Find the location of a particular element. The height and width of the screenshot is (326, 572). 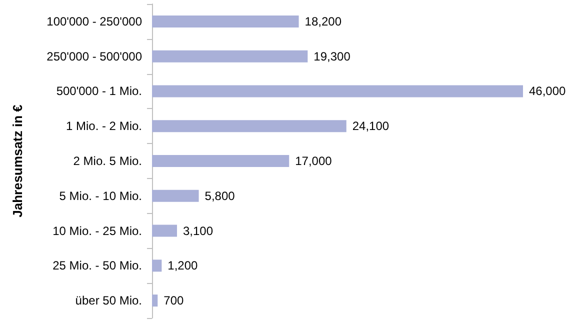

data-label: 19,300 is located at coordinates (332, 56).